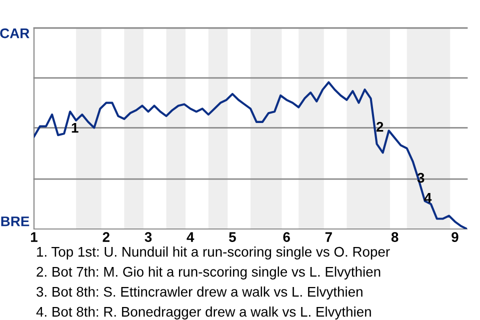 The image size is (480, 320). Describe the element at coordinates (208, 273) in the screenshot. I see `text: 2. Bot 7th: M. Gio hit a run-scoring single vs L. Elvythien` at that location.